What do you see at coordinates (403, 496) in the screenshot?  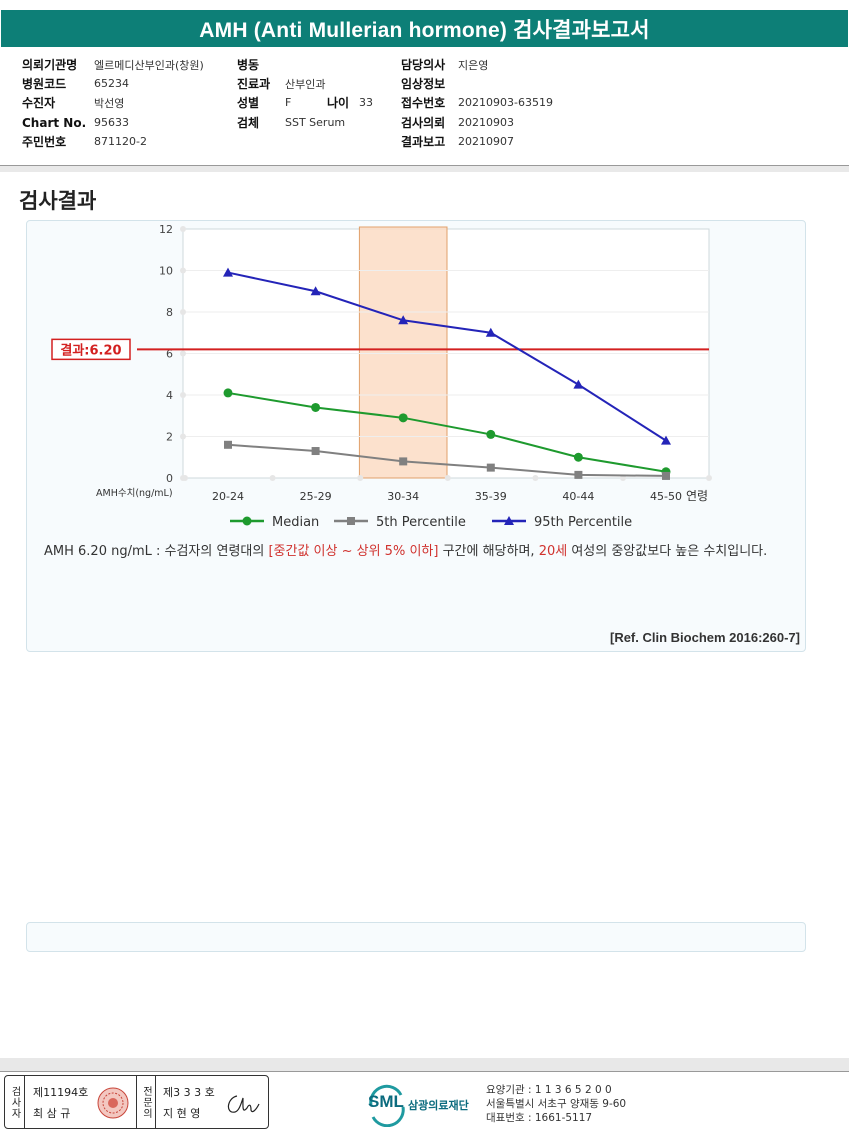 I see `x-tick-label: 30-34` at bounding box center [403, 496].